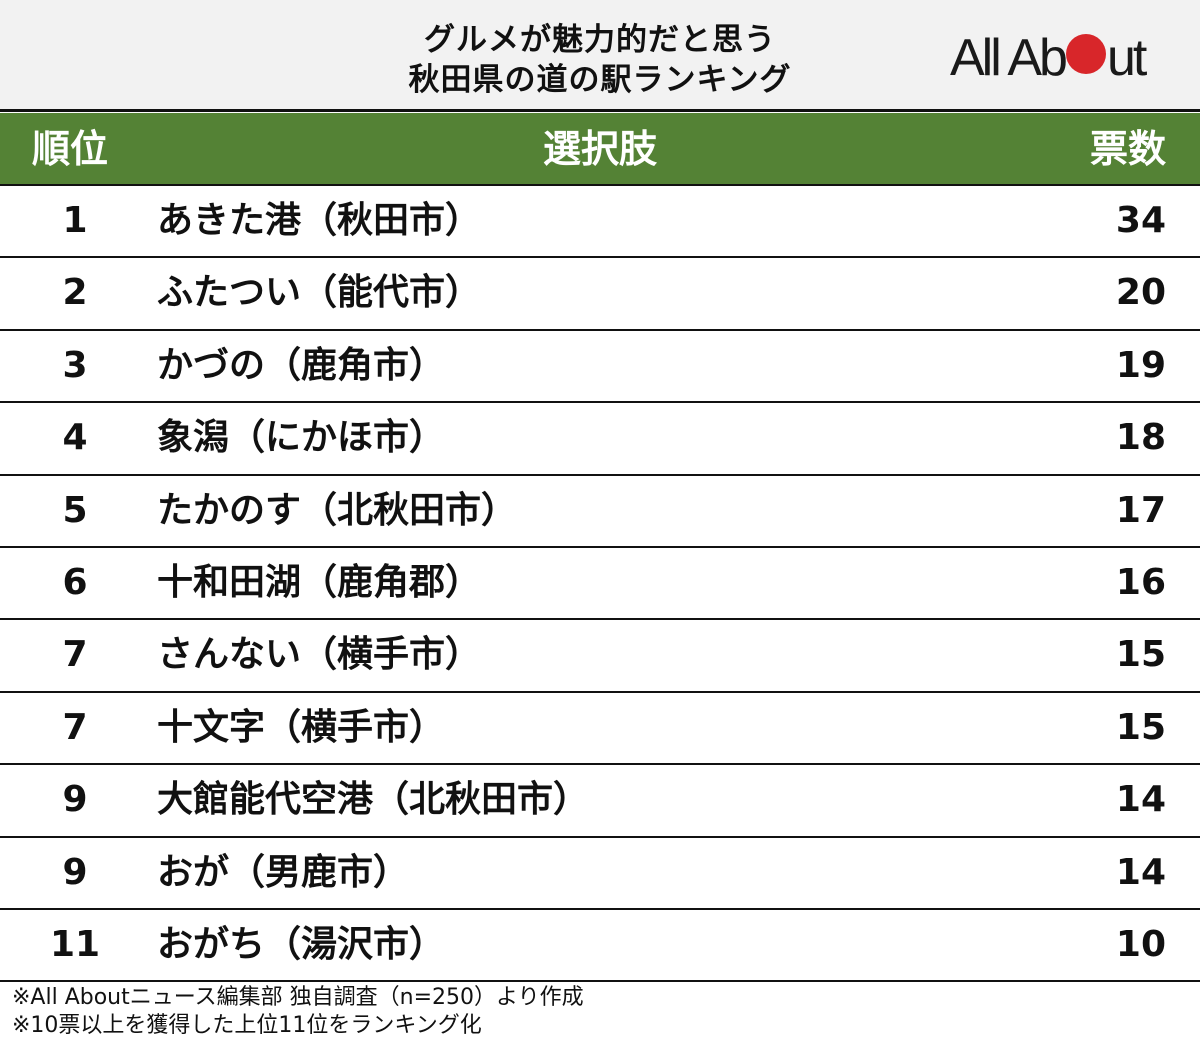 This screenshot has width=1200, height=1054. I want to click on allabout-logo: All Ab ut, so click(1048, 58).